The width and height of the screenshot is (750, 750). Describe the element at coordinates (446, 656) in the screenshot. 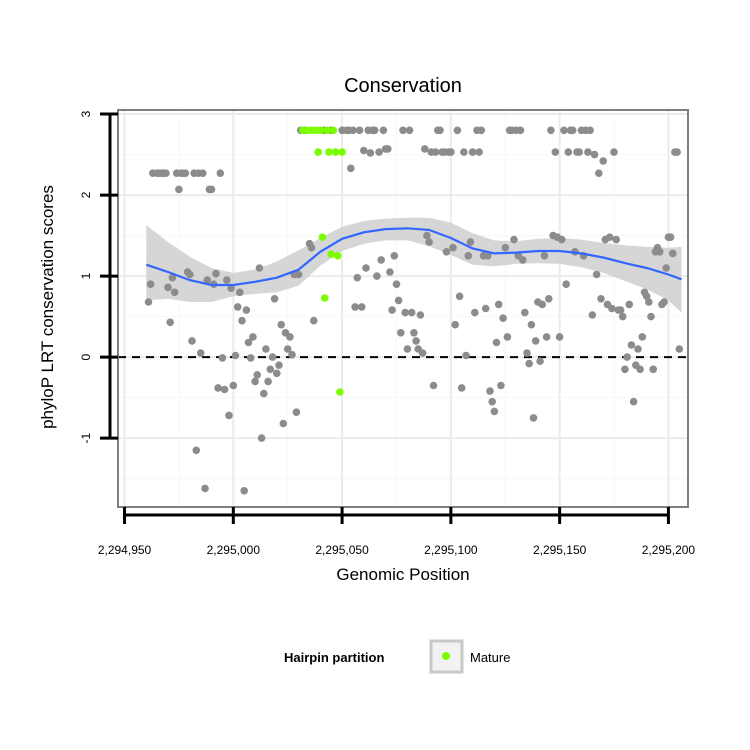

I see `legend-mature-swatch` at that location.